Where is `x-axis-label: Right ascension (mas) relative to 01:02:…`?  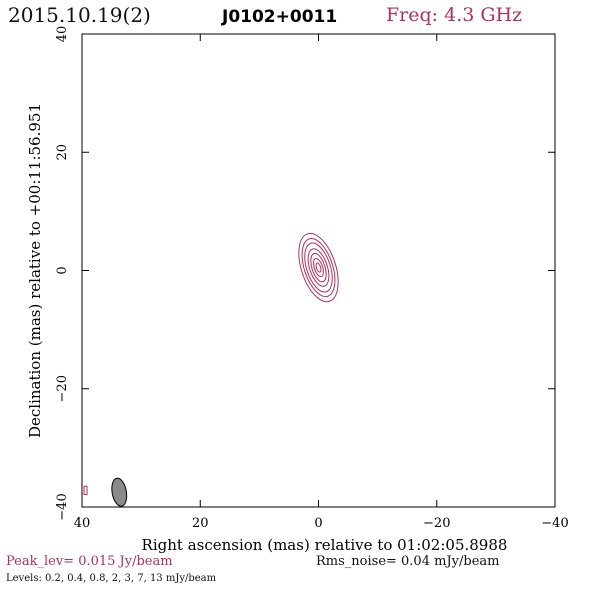 x-axis-label: Right ascension (mas) relative to 01:02:… is located at coordinates (325, 545).